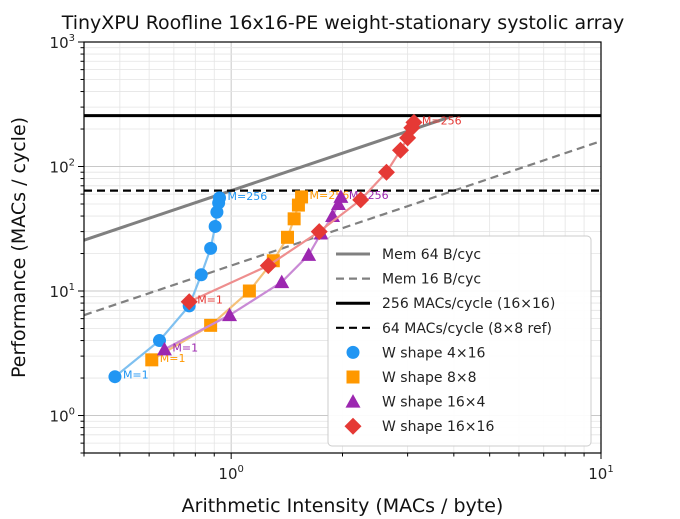 The height and width of the screenshot is (519, 680). Describe the element at coordinates (19, 247) in the screenshot. I see `y-axis-title: Performance (MACs / cycle)` at that location.